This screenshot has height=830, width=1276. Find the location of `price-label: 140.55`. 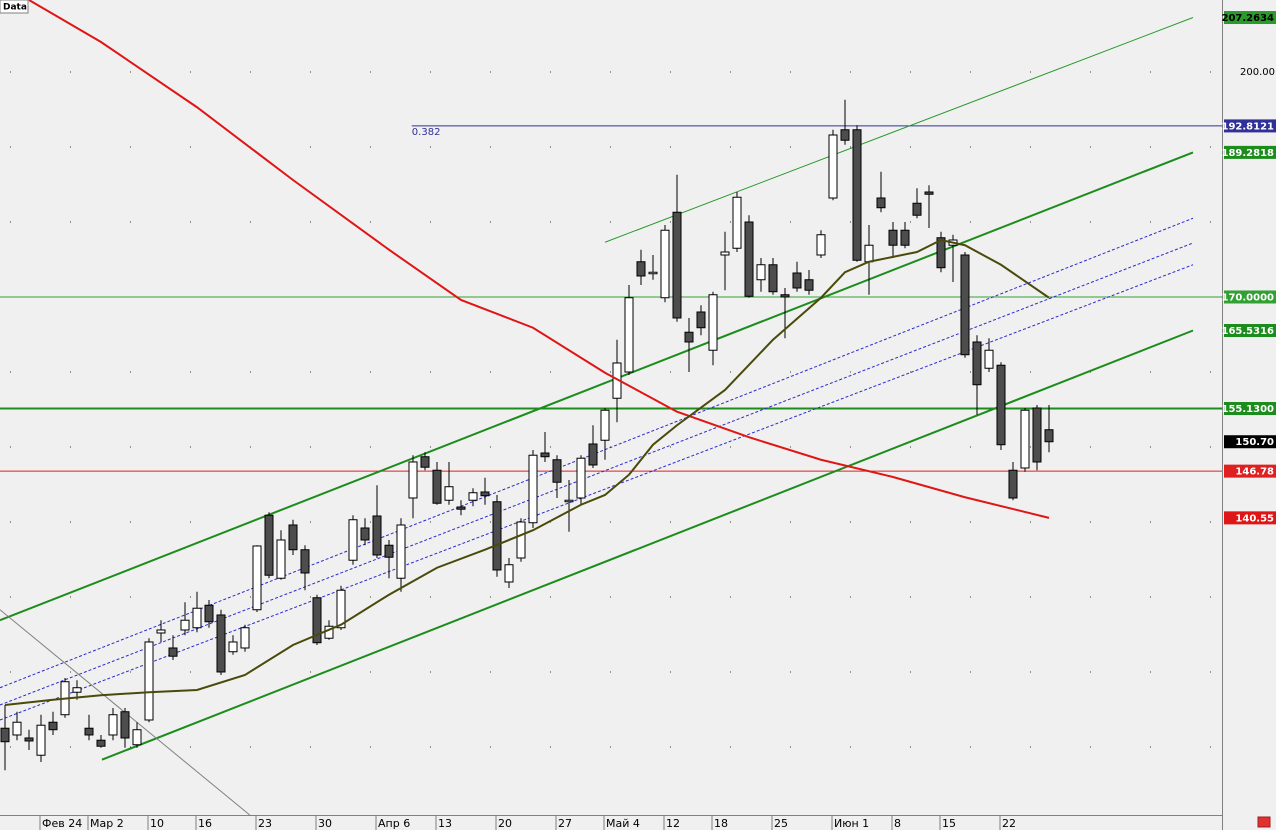

price-label: 140.55 is located at coordinates (1254, 518).